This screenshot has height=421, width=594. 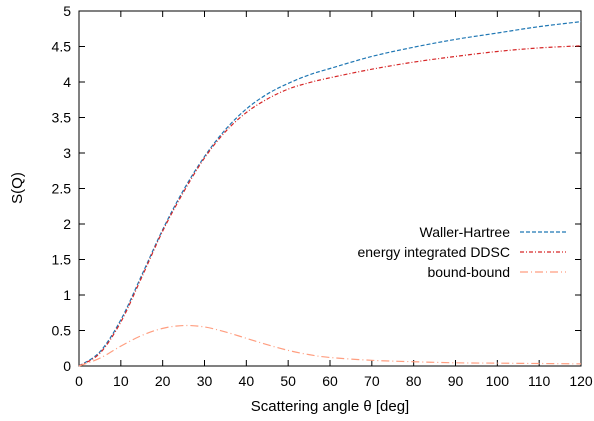 I want to click on y-tick-label: 5, so click(x=67, y=11).